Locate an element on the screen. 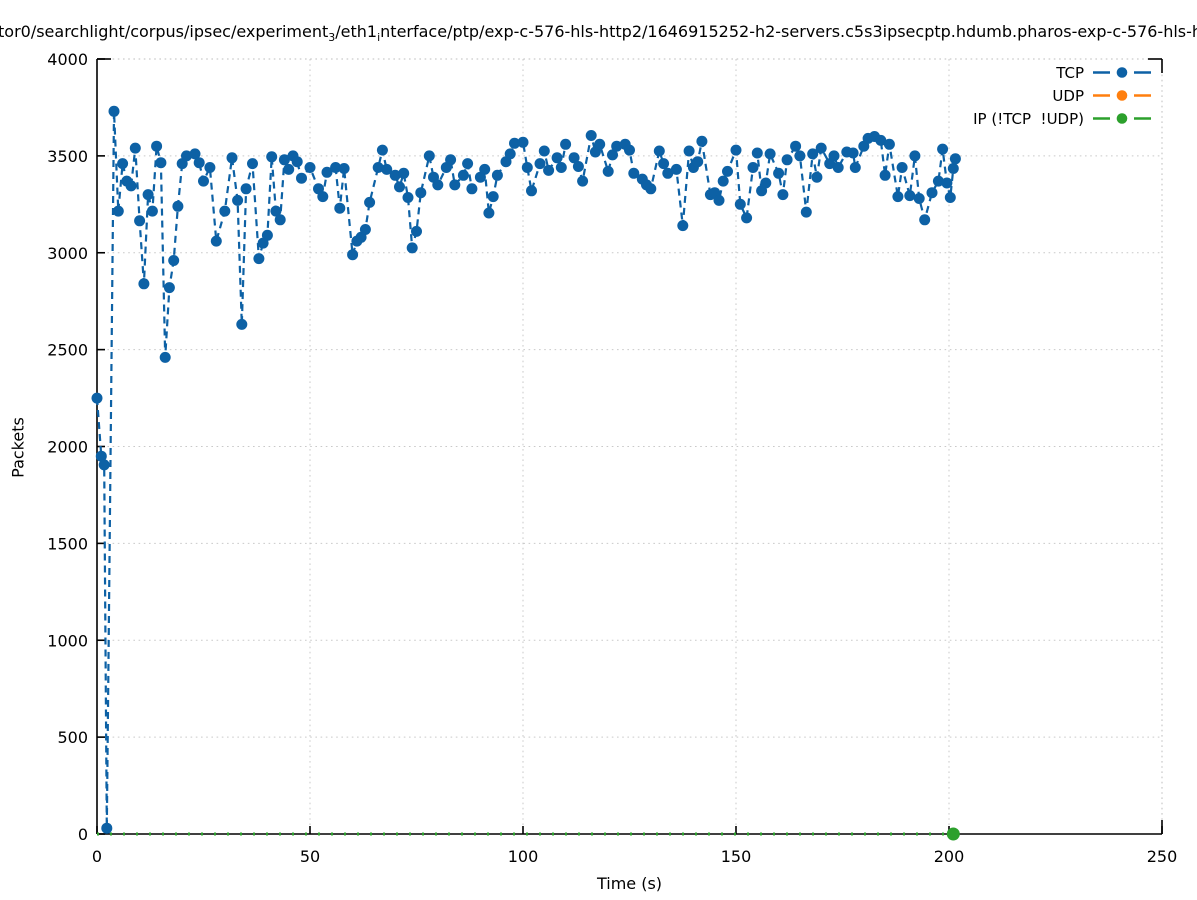  x-tick-label: 50 is located at coordinates (310, 856).